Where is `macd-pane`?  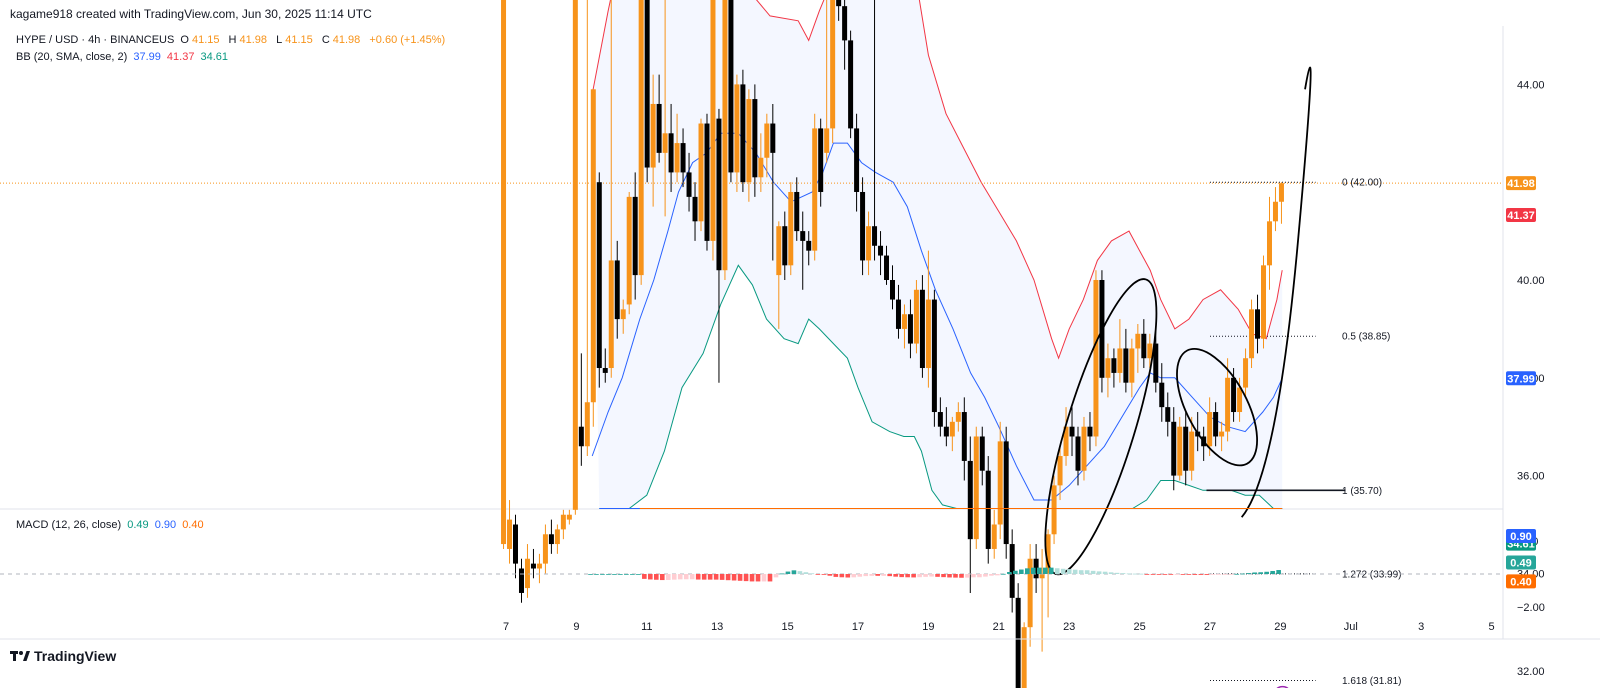 macd-pane is located at coordinates (751, 545).